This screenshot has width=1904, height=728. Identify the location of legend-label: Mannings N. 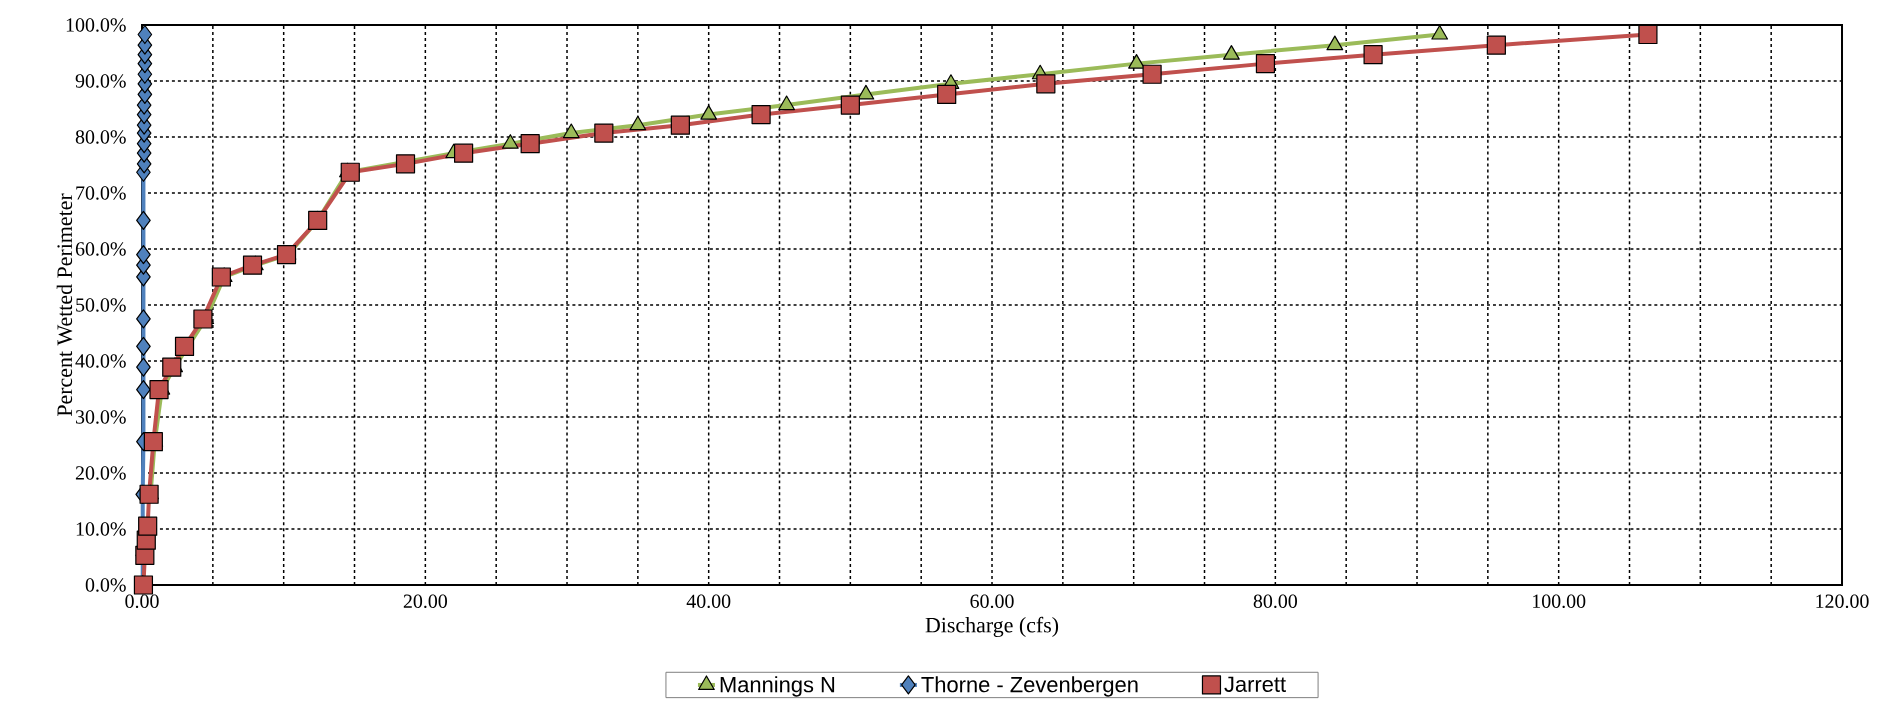
(777, 686).